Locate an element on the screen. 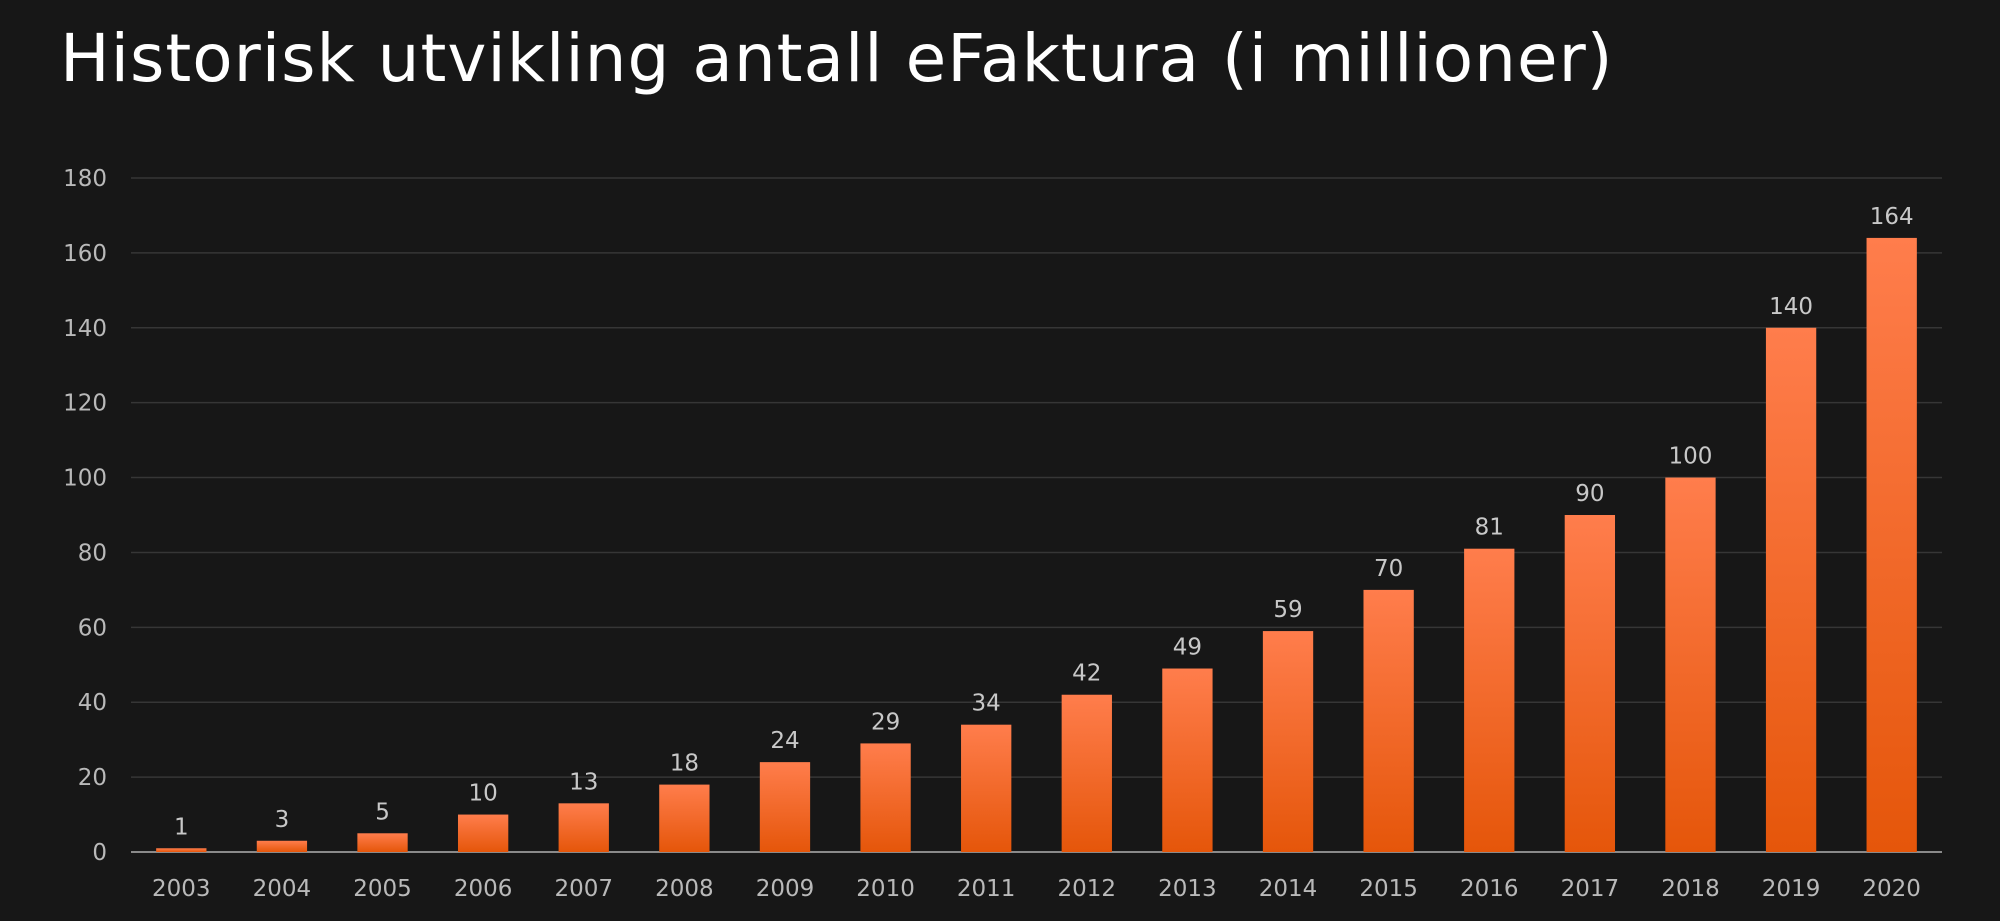 This screenshot has height=921, width=2000. x-tick-label: 2008 is located at coordinates (684, 889).